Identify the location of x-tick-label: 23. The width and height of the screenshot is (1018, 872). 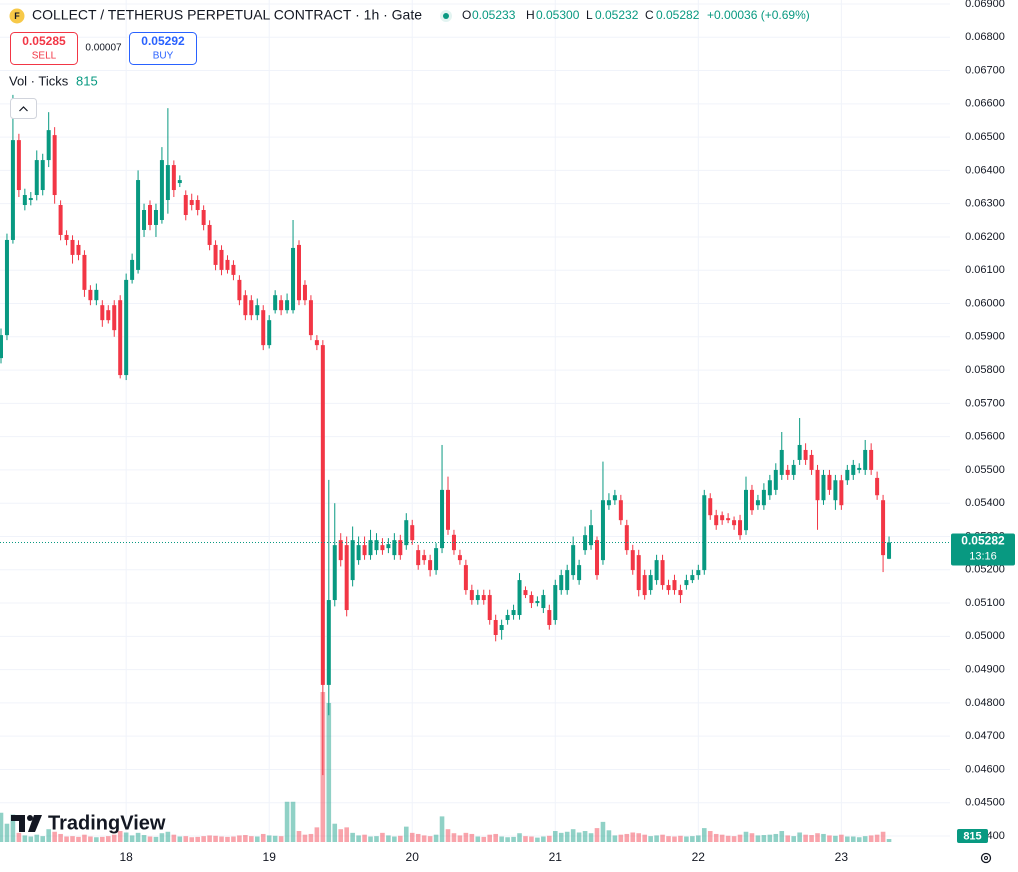
(842, 857).